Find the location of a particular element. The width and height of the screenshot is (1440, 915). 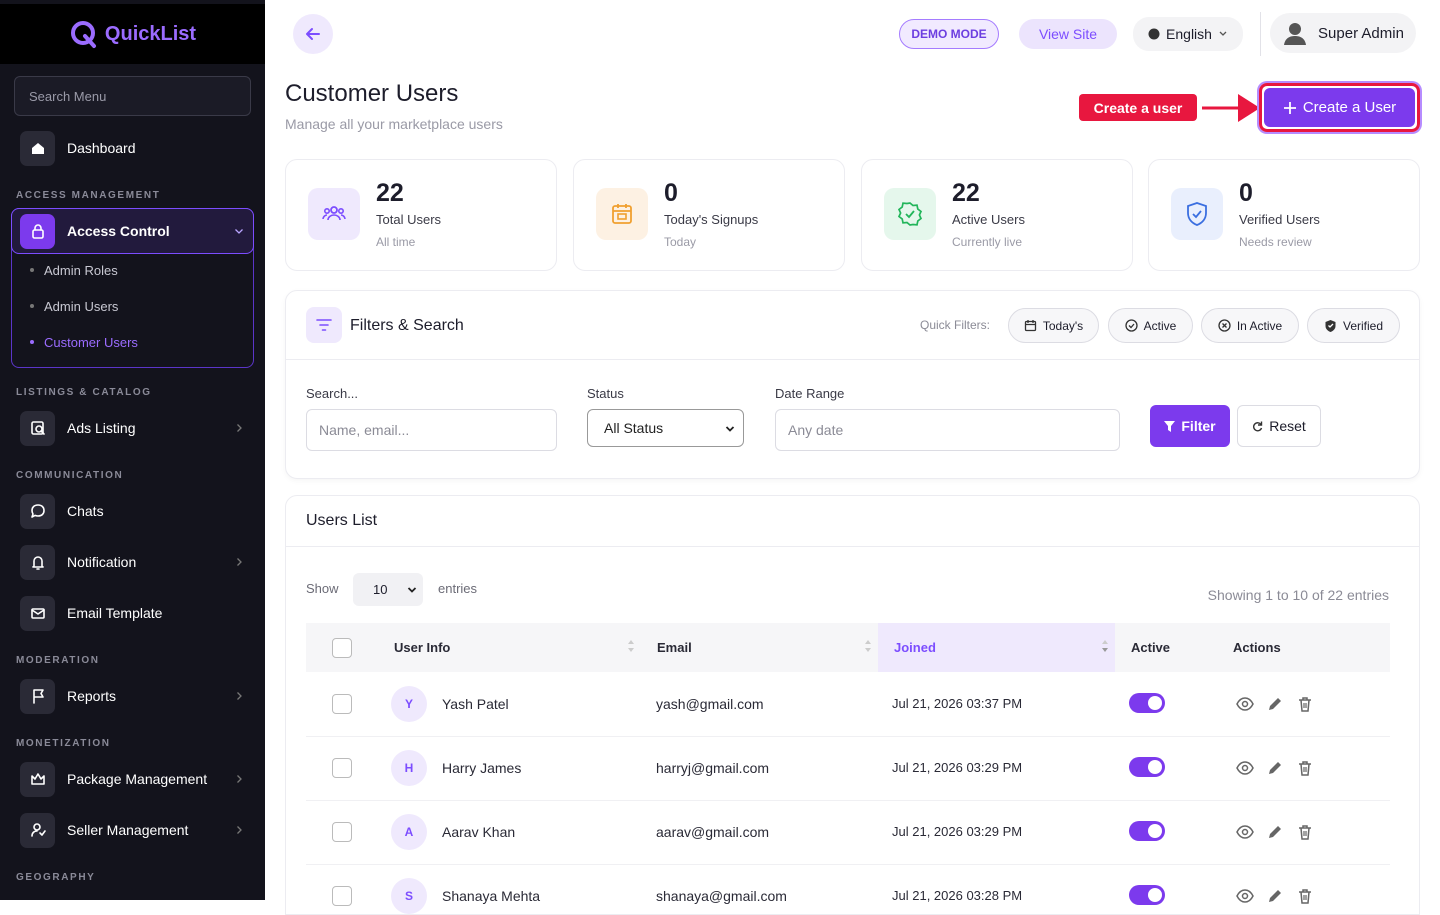

brand: QuickList is located at coordinates (132, 34).